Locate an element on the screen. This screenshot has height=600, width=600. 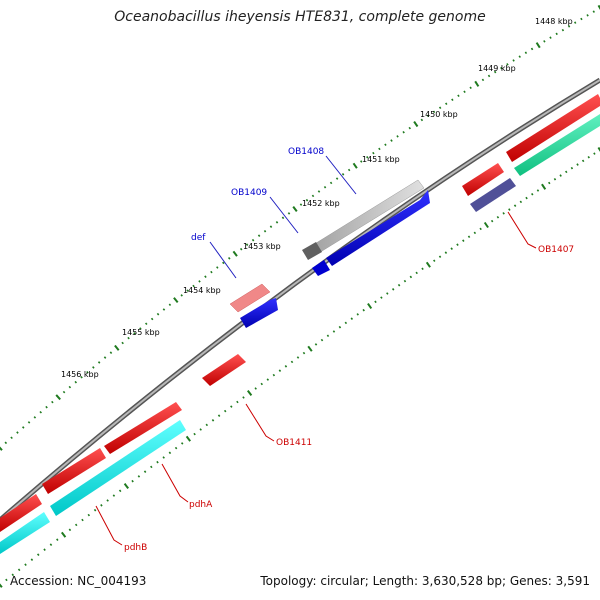
label-ob1408: OB1408 is located at coordinates (306, 152).